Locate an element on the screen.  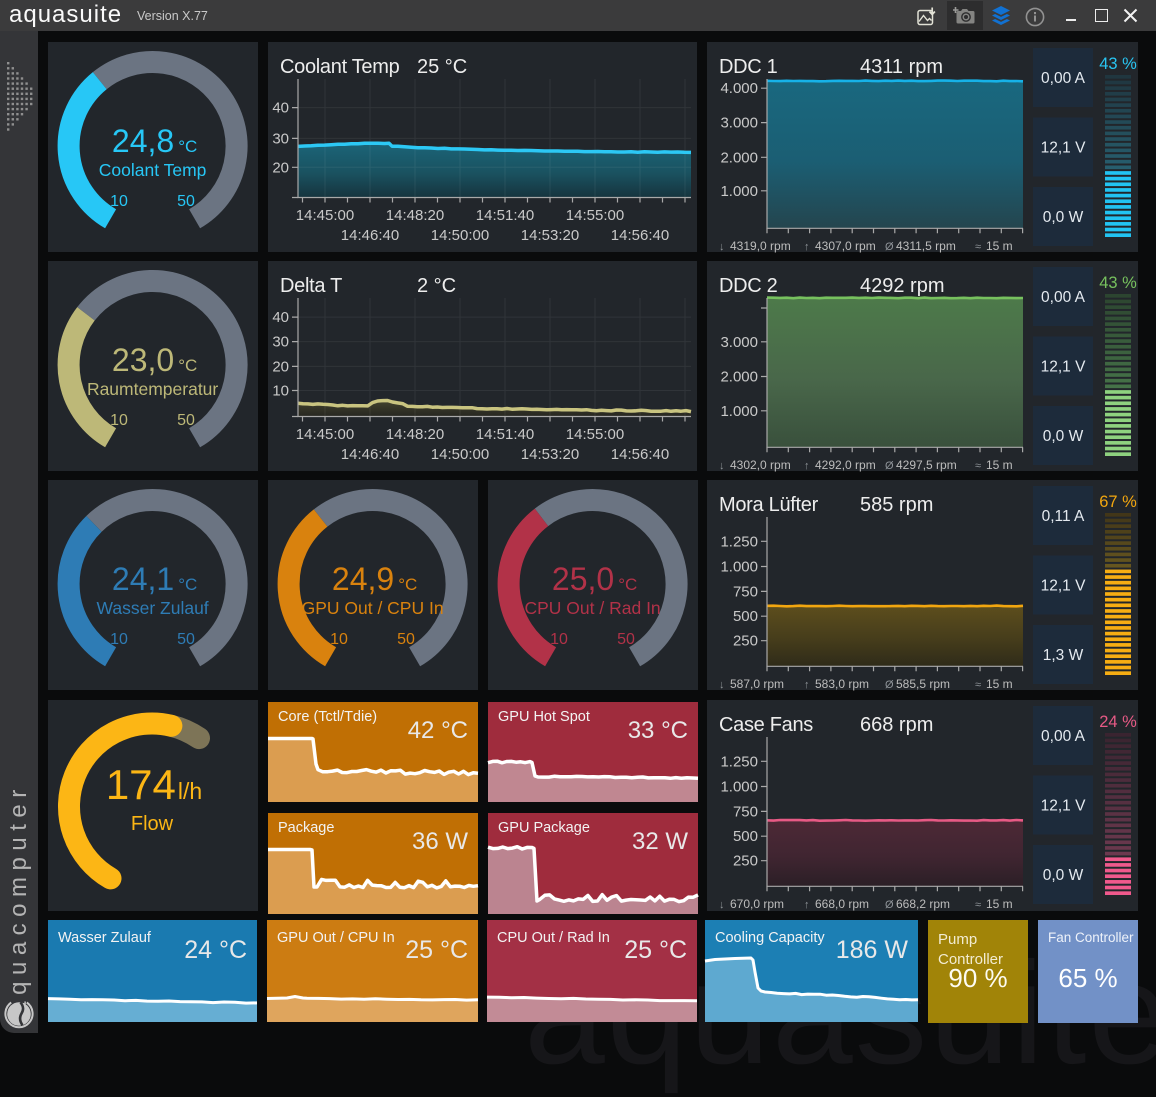
svg-text: 42 °C is located at coordinates (438, 730).